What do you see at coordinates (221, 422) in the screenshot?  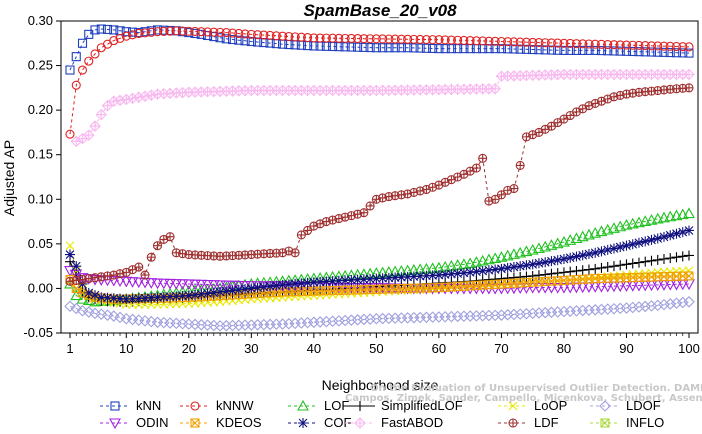 I see `legend-item-kdeos: KDEOS` at bounding box center [221, 422].